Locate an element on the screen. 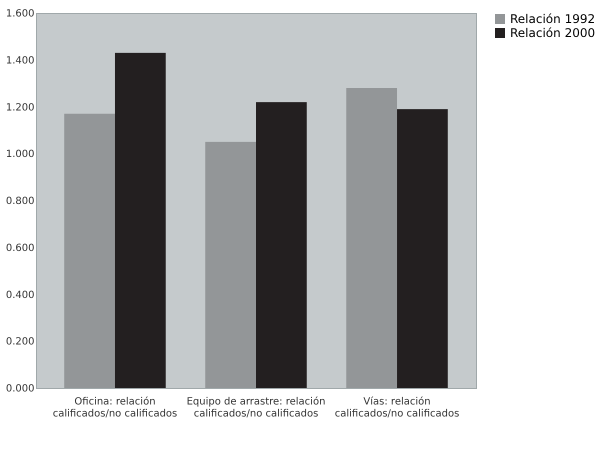 This screenshot has width=611, height=449. x-tick-label: Vías: relación calificados/no calificados is located at coordinates (397, 408).